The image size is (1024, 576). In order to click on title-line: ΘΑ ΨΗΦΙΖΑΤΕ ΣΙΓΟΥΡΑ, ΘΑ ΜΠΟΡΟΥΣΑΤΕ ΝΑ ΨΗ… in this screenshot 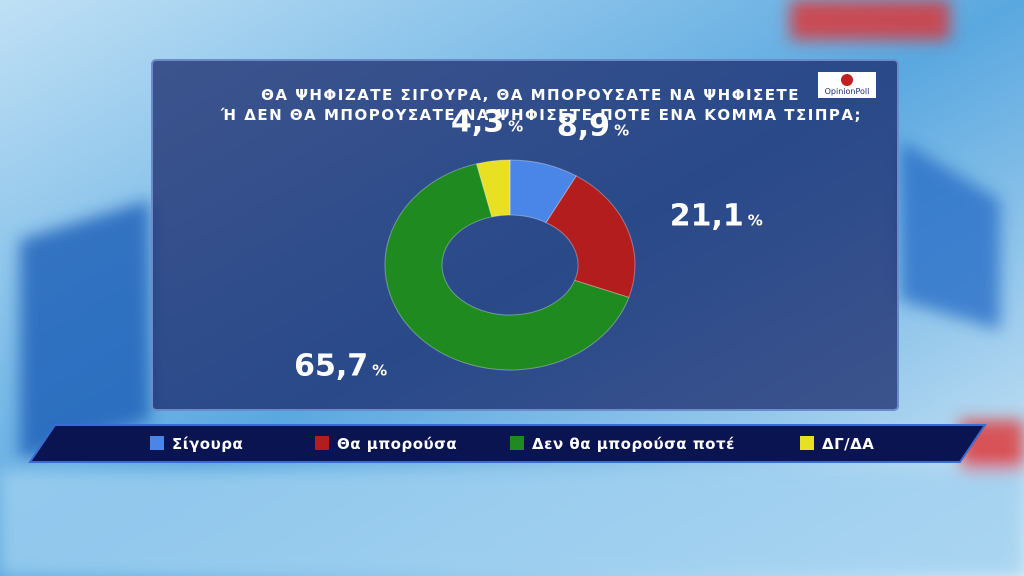, I will do `click(530, 95)`.